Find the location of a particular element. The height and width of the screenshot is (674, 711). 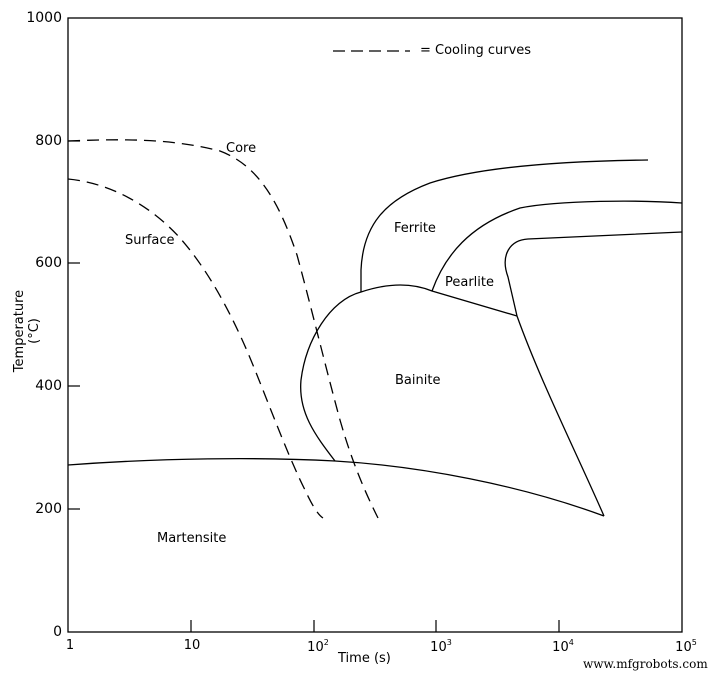

bainite-region-label: Bainite is located at coordinates (418, 380).